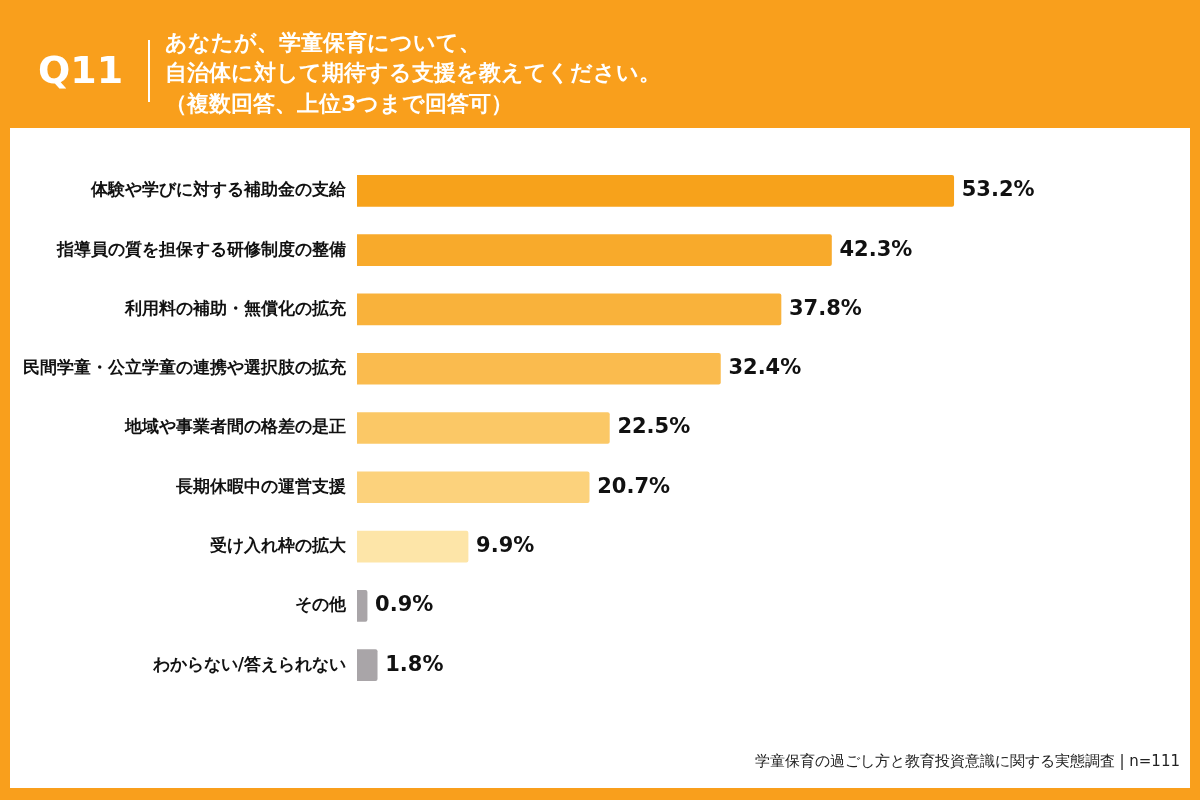  What do you see at coordinates (235, 307) in the screenshot?
I see `y-tick-label: 利用料の補助・無償化の拡充` at bounding box center [235, 307].